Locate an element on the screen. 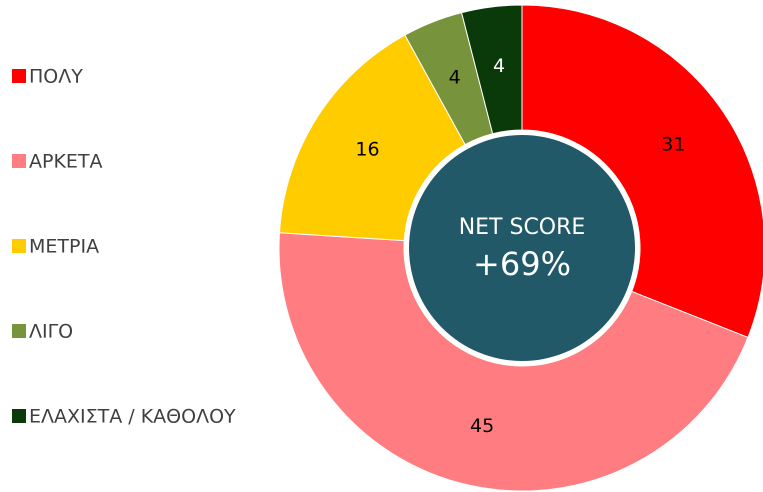 This screenshot has width=763, height=492. center-circle is located at coordinates (522, 248).